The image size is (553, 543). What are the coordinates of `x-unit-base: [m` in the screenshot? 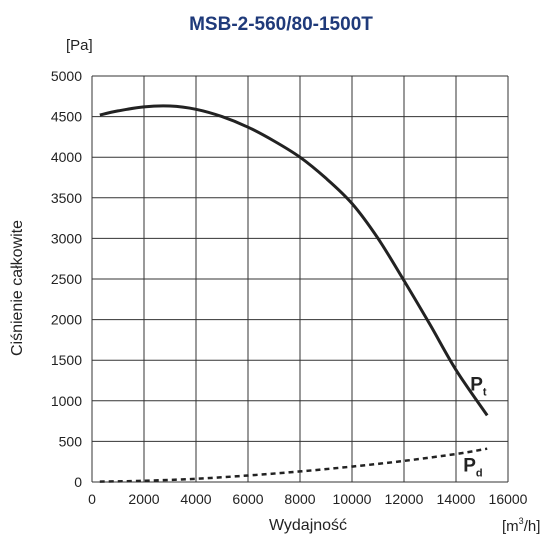 It's located at (510, 526).